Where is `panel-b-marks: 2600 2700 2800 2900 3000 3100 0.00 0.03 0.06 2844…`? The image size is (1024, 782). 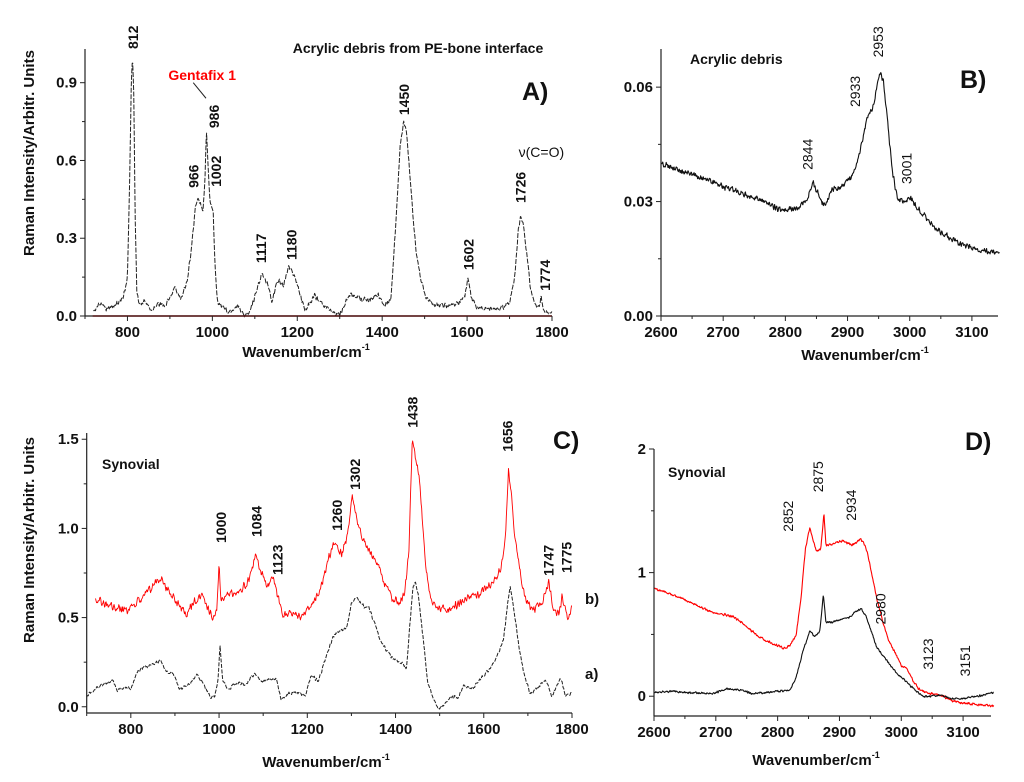
panel-b-marks: 2600 2700 2800 2900 3000 3100 0.00 0.03 0.06 2844… is located at coordinates (812, 183).